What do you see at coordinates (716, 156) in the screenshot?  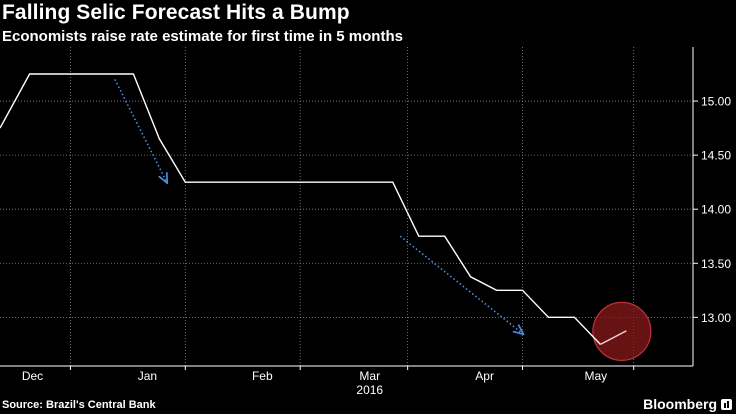 I see `y-tick-label: 14.50` at bounding box center [716, 156].